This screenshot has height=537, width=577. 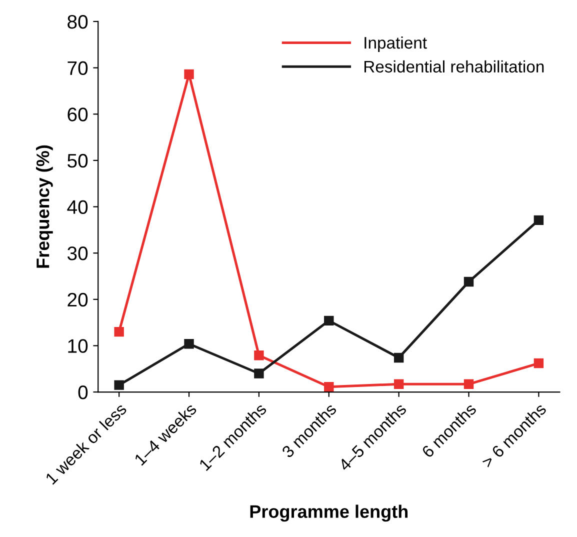 I want to click on legend-label: Inpatient, so click(x=395, y=44).